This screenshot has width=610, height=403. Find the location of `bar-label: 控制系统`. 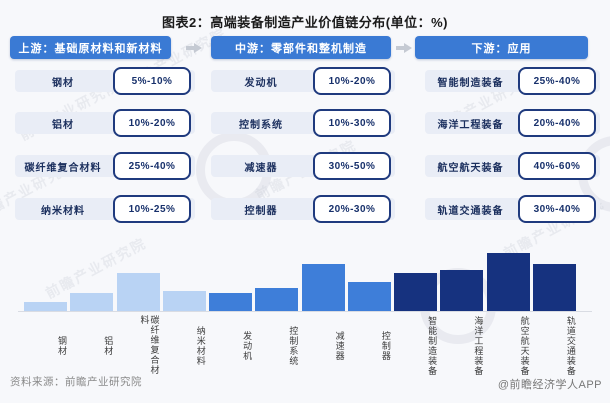

bar-label: 控制系统 is located at coordinates (293, 346).